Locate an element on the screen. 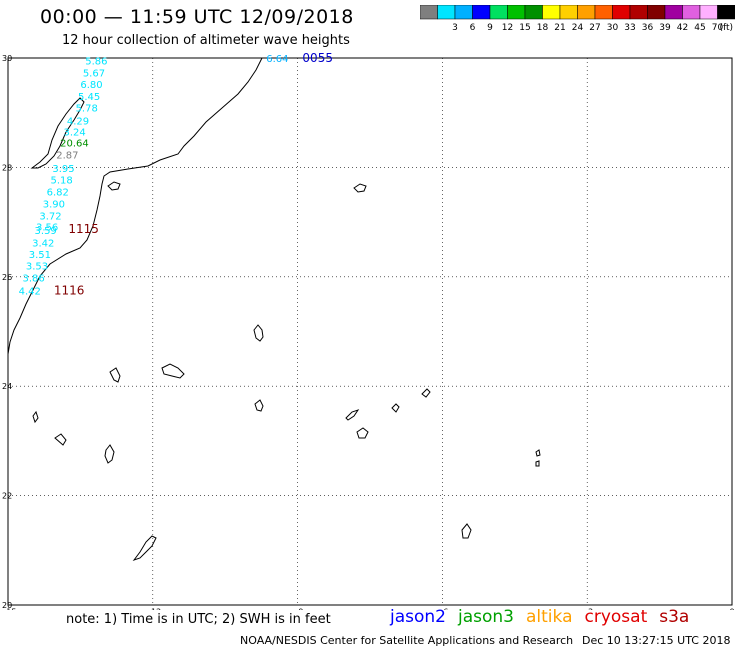  wave-height-label: 4.29 is located at coordinates (78, 122).